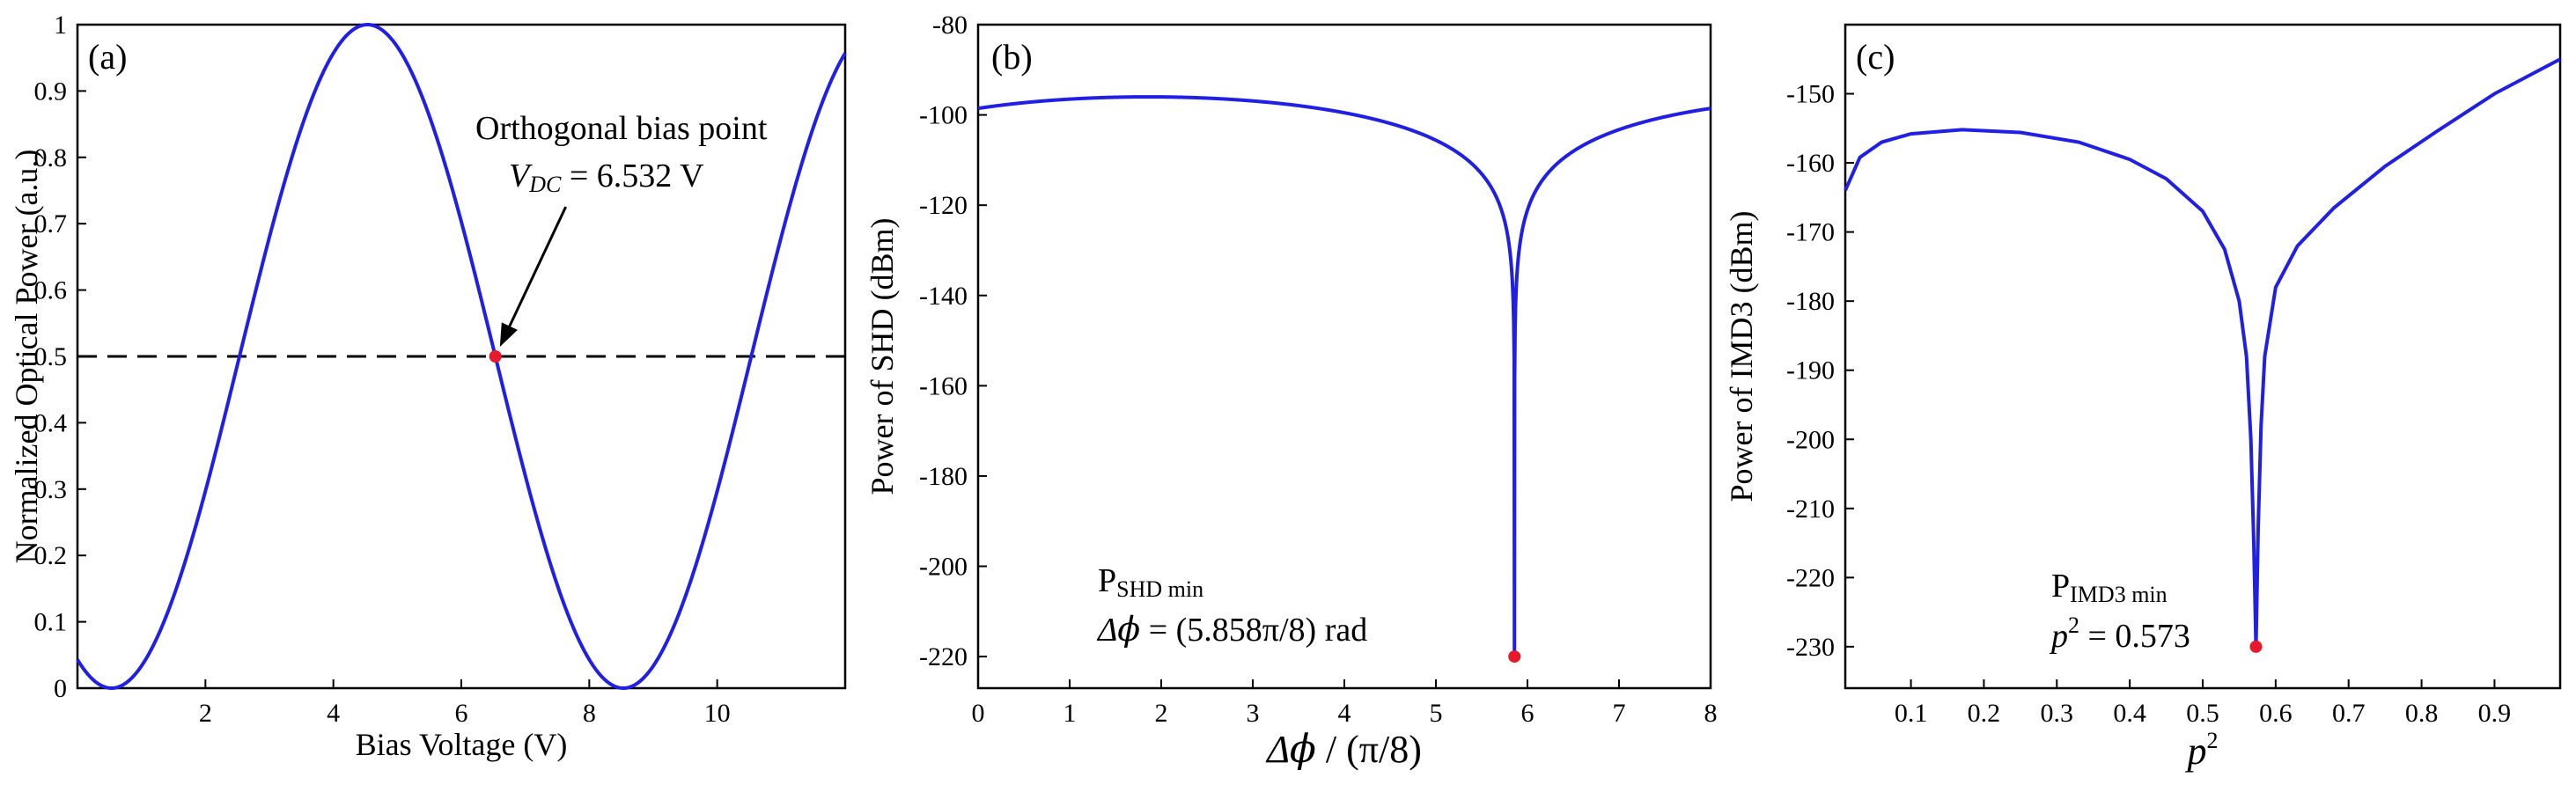 This screenshot has width=2576, height=792. I want to click on b-x-tick-label: 2, so click(1161, 714).